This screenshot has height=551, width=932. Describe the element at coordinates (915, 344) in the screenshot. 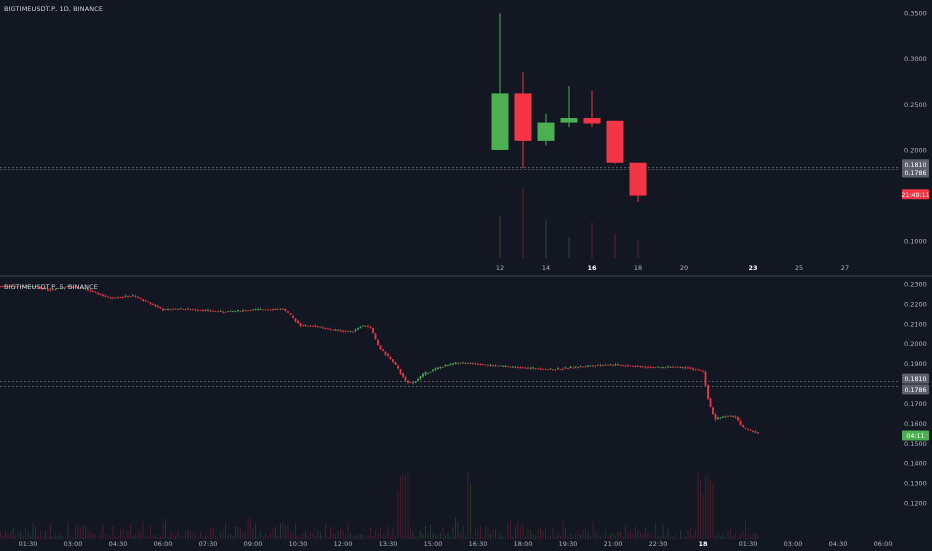

I see `y-tick-label: 0.2000` at that location.